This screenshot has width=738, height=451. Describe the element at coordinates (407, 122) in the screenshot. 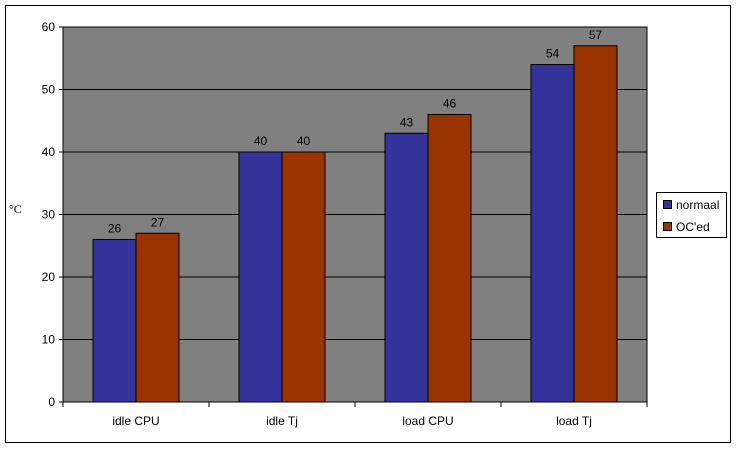

I see `data-label-0-2: 43` at that location.